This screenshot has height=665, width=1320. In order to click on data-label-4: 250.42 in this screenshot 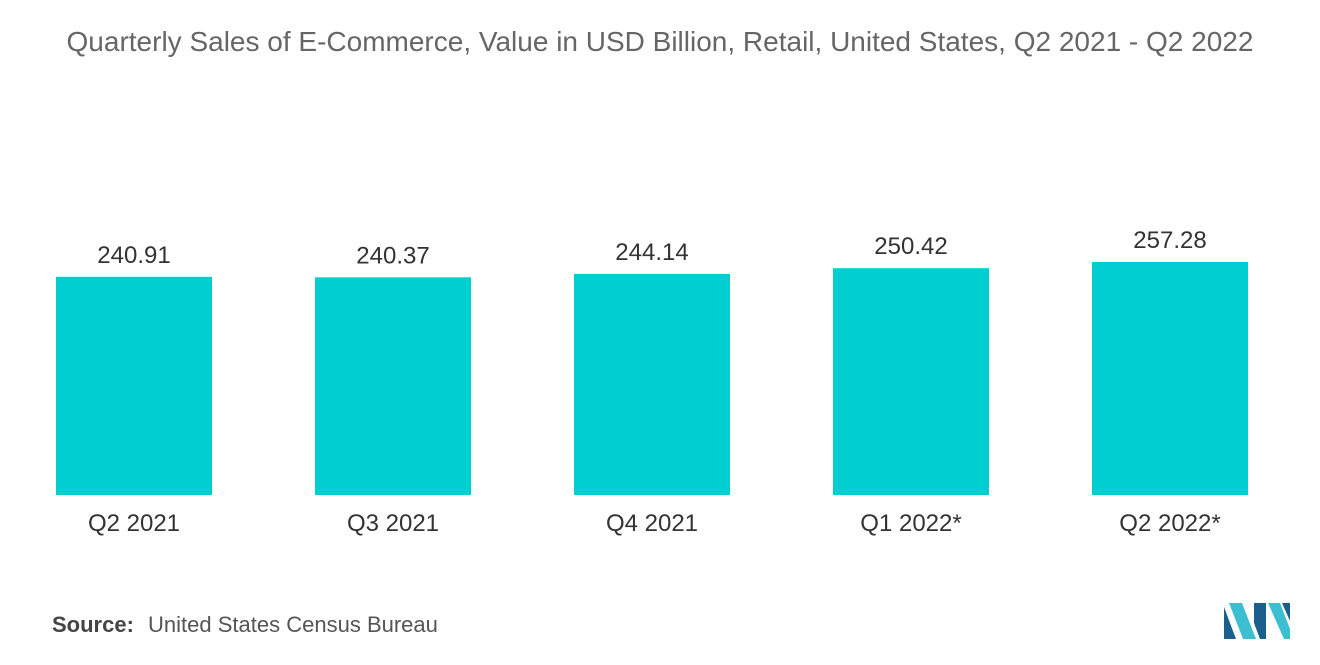, I will do `click(910, 246)`.